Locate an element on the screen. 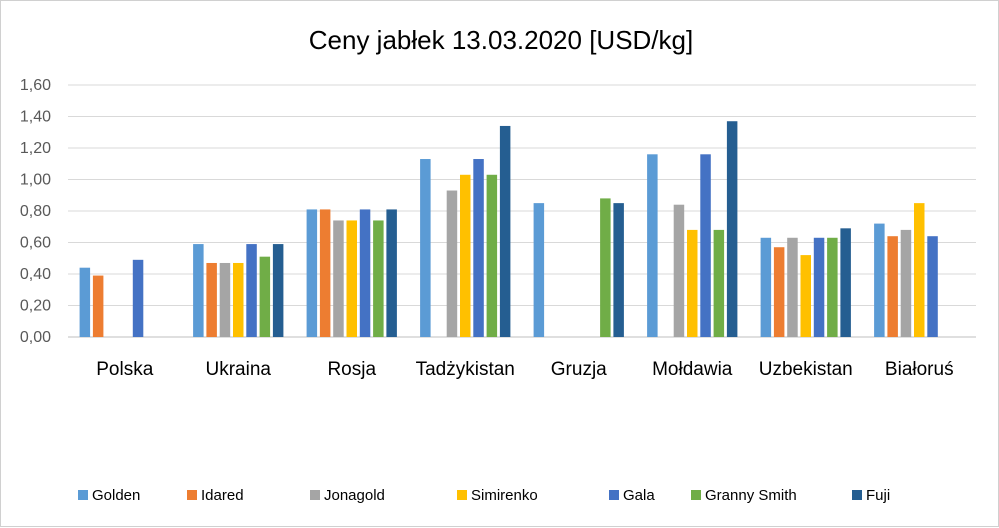 The height and width of the screenshot is (528, 999). legend-item: Gala is located at coordinates (632, 495).